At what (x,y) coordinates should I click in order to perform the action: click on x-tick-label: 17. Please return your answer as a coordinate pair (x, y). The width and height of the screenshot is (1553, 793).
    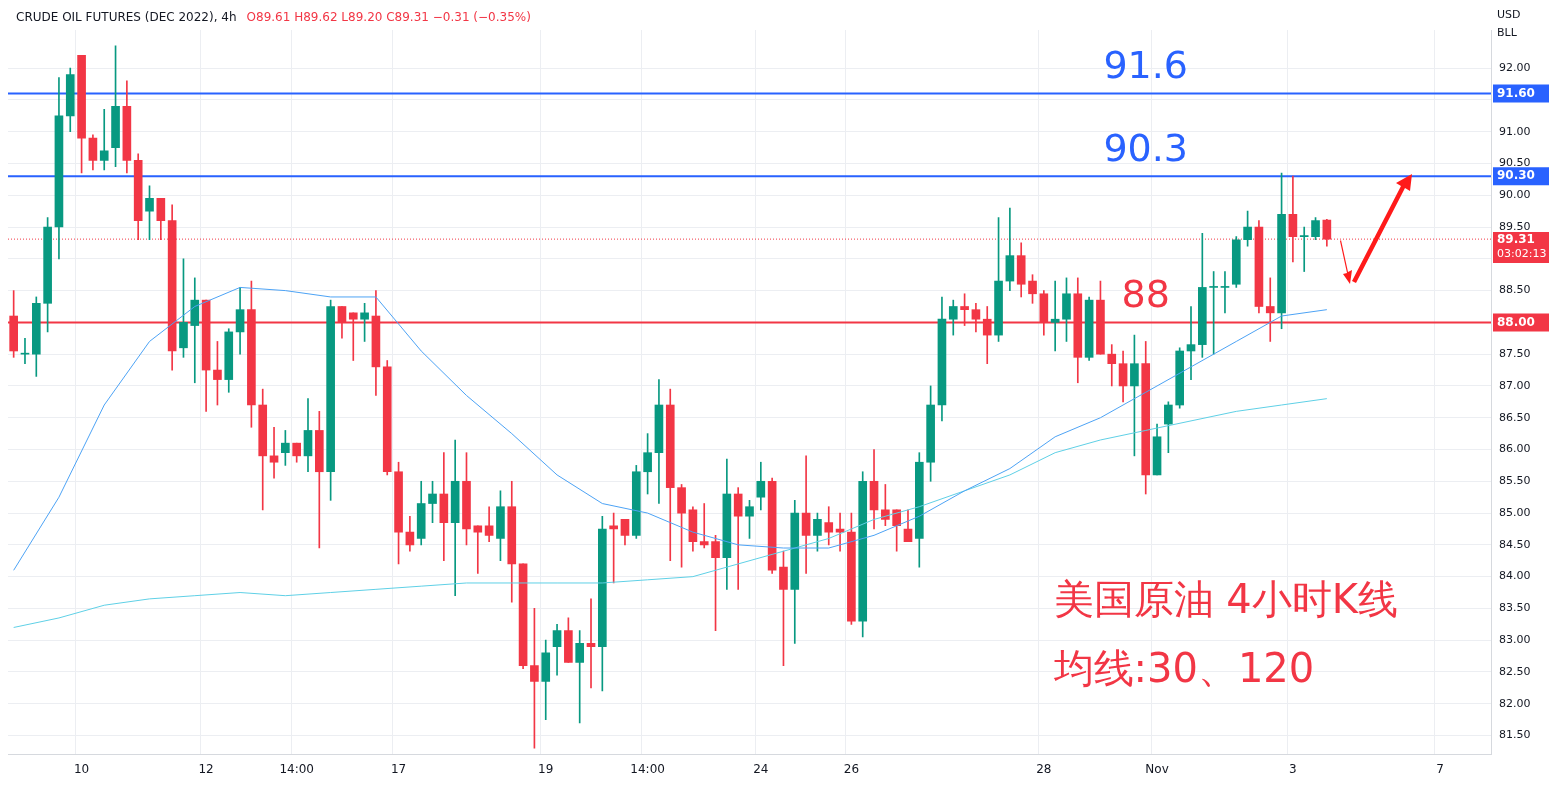
    Looking at the image, I should click on (398, 768).